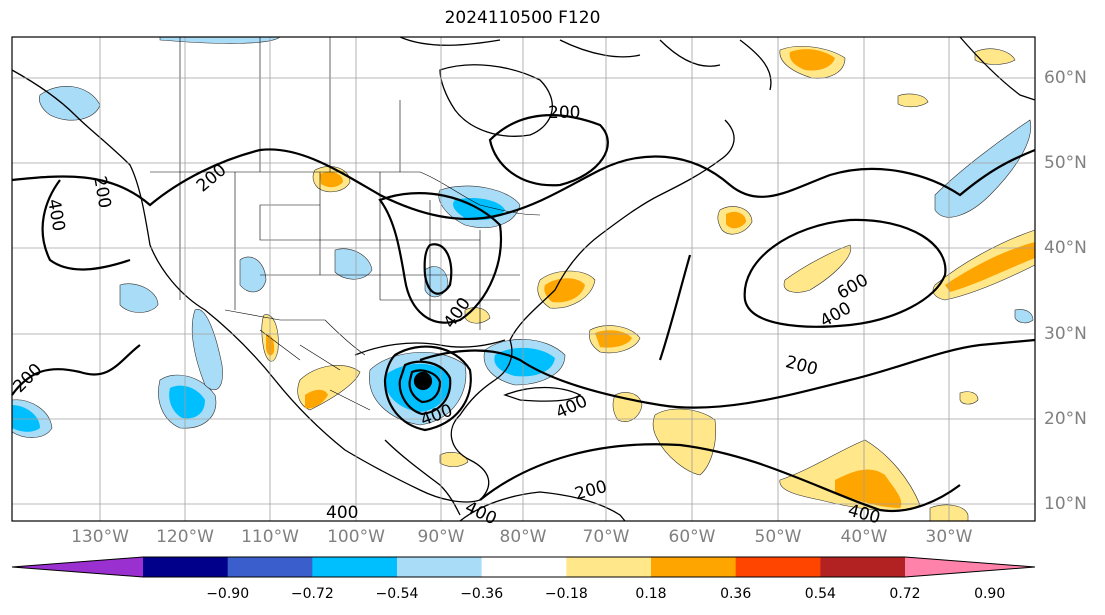 Image resolution: width=1105 pixels, height=615 pixels. I want to click on lat-label: 20°N, so click(1065, 419).